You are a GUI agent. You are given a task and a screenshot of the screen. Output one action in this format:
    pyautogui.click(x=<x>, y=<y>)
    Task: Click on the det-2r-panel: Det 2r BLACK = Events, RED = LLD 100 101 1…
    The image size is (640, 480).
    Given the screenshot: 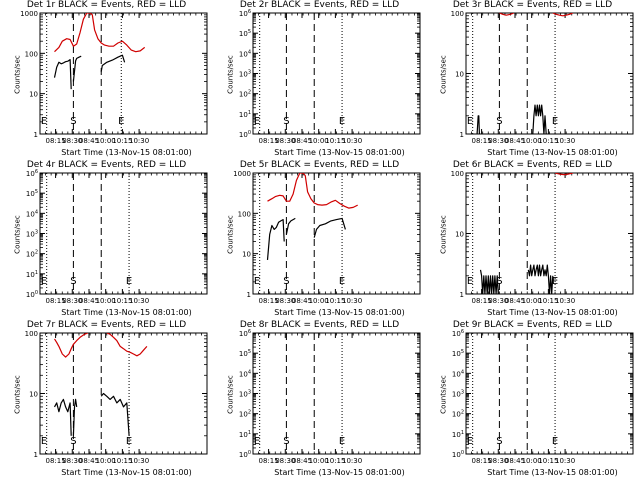 What is the action you would take?
    pyautogui.click(x=319, y=80)
    